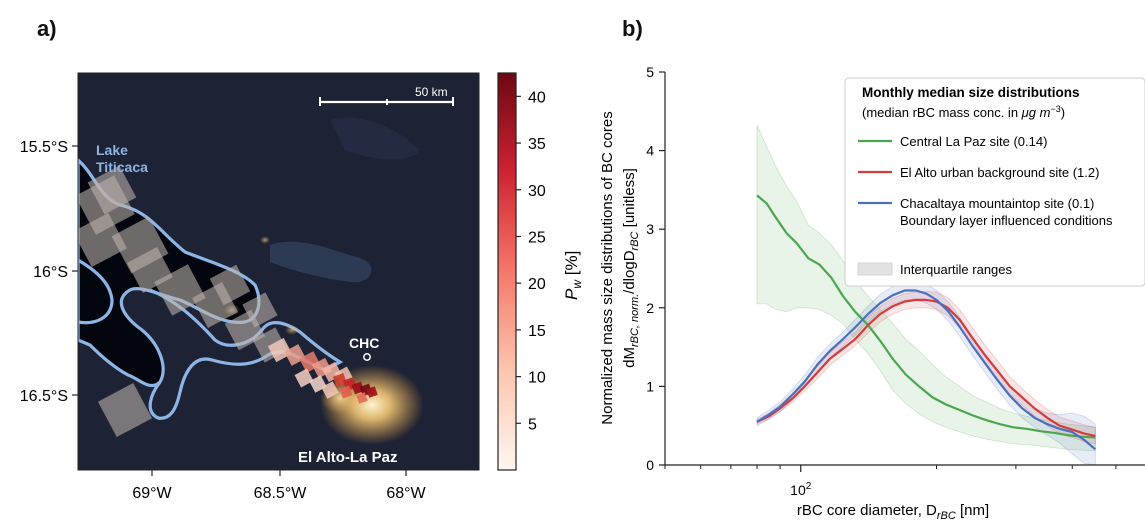 The image size is (1145, 523). Describe the element at coordinates (875, 269) in the screenshot. I see `legend-interquartile-swatch` at that location.